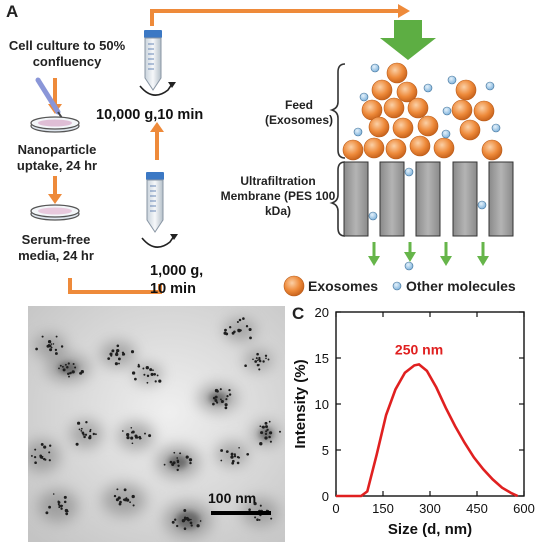 This screenshot has height=550, width=549. Describe the element at coordinates (477, 508) in the screenshot. I see `x-tick-label: 450` at that location.